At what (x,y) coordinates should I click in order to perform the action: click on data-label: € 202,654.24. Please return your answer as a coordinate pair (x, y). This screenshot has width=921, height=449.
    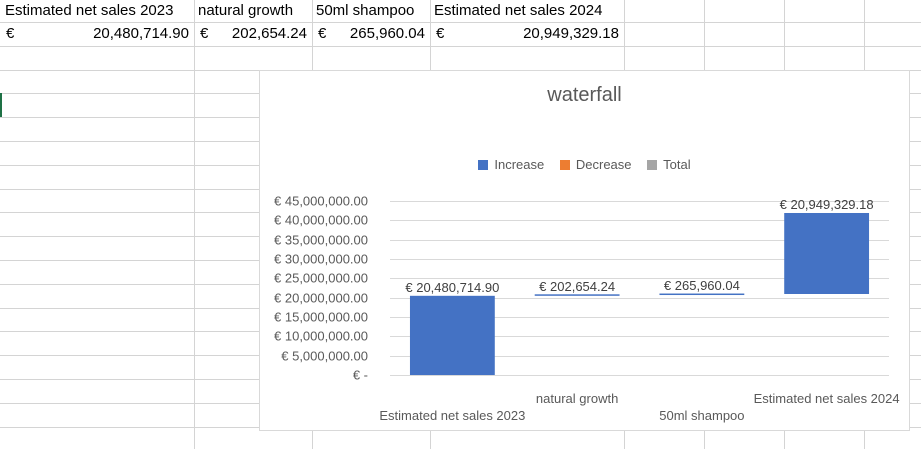
    Looking at the image, I should click on (577, 286).